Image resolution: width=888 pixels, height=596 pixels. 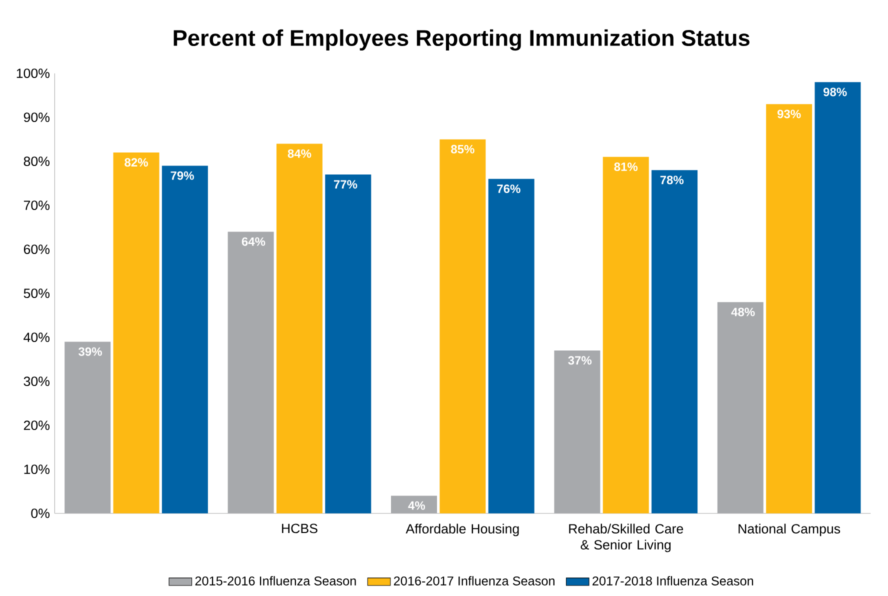 I want to click on x-tick-label: National Campus, so click(x=789, y=530).